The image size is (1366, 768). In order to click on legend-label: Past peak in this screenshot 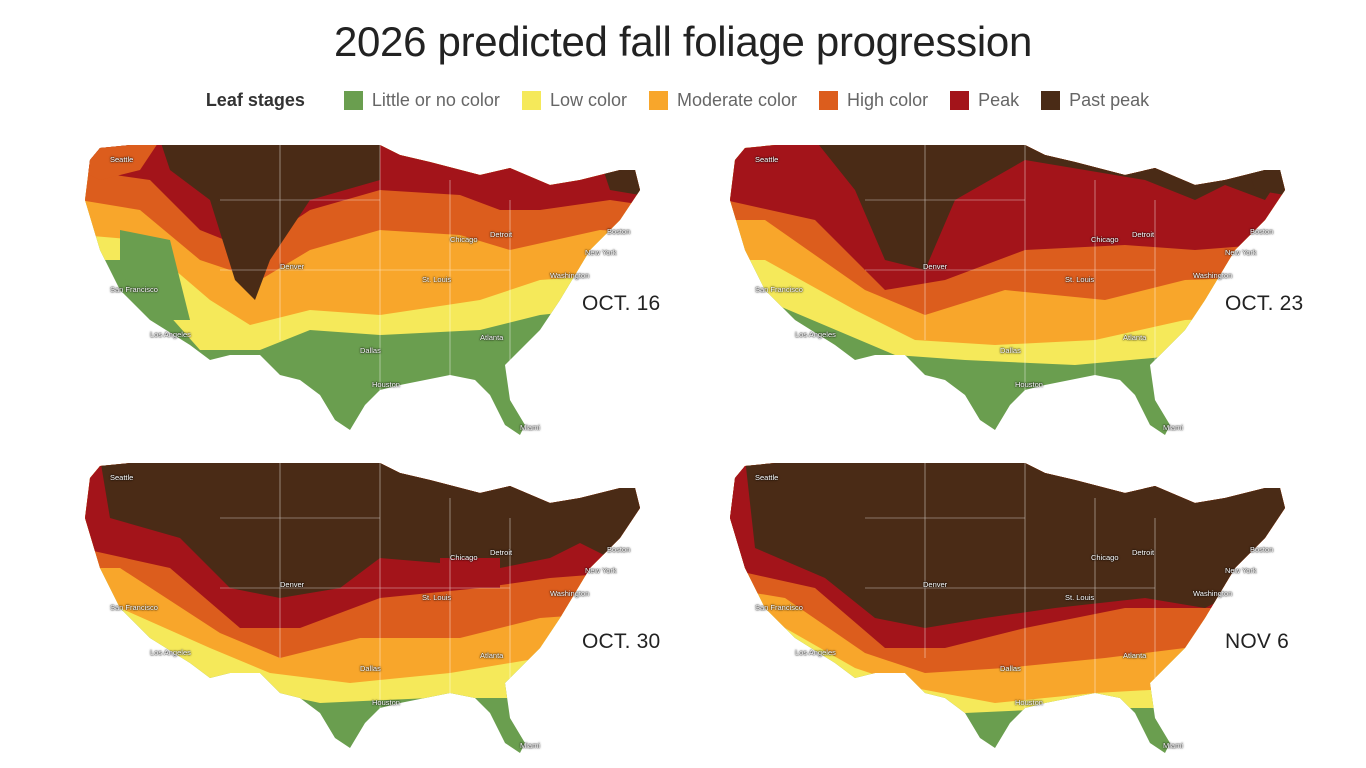, I will do `click(1109, 100)`.